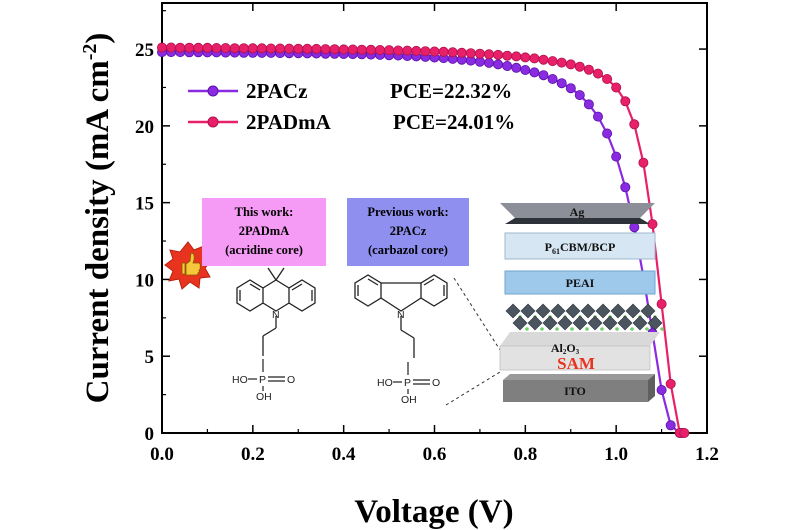  I want to click on x-tick-label: 0.0, so click(162, 454).